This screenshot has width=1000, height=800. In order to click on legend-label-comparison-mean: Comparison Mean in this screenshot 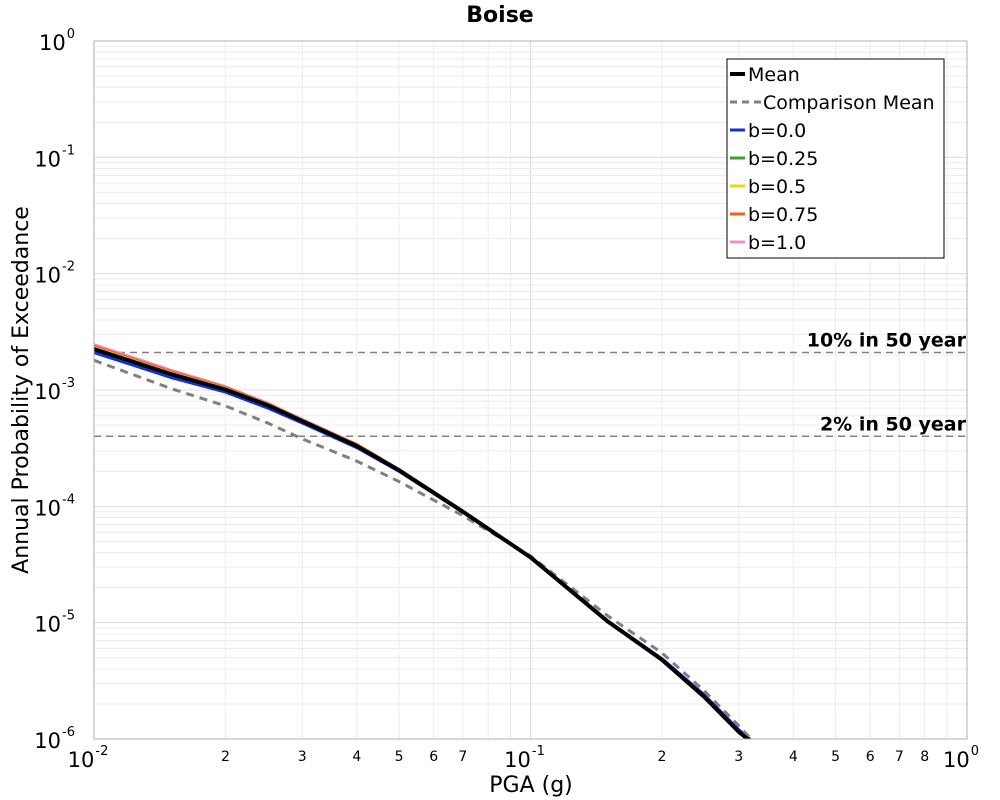, I will do `click(849, 103)`.